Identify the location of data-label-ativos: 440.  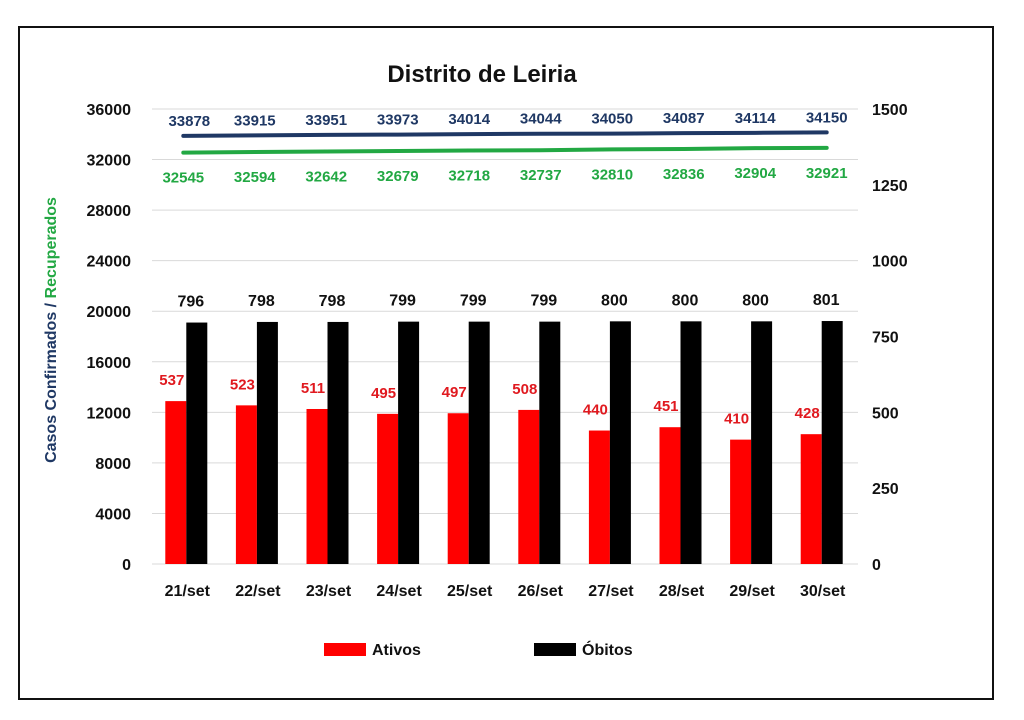
(595, 410).